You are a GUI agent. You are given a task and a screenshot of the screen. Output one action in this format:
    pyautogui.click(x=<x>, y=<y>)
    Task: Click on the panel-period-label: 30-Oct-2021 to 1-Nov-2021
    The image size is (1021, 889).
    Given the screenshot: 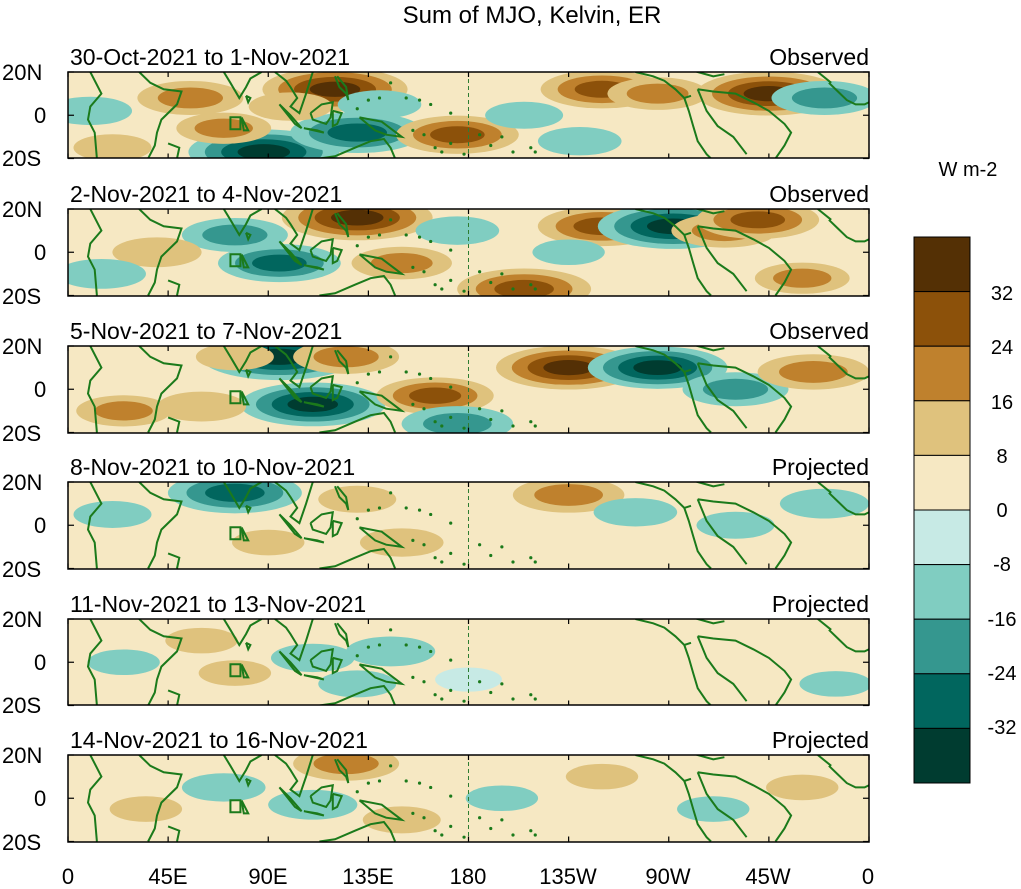 What is the action you would take?
    pyautogui.click(x=210, y=57)
    